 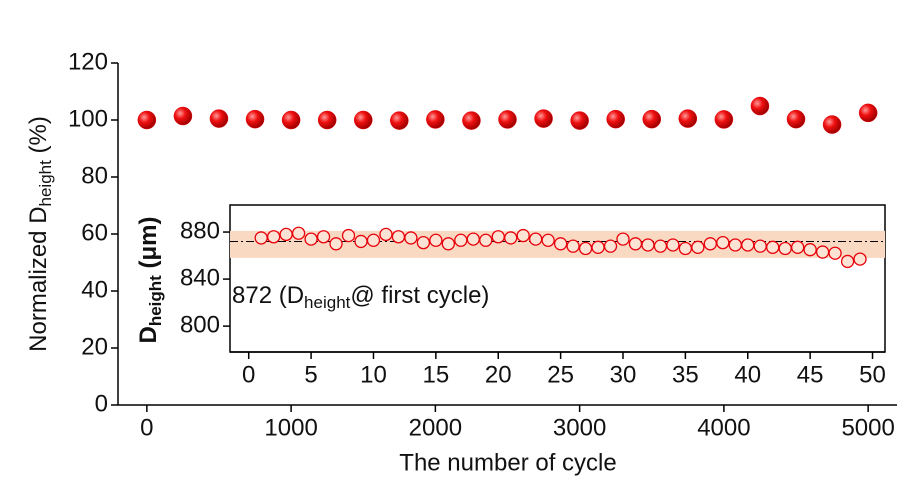 I want to click on y-tick-label: 80, so click(x=94, y=175).